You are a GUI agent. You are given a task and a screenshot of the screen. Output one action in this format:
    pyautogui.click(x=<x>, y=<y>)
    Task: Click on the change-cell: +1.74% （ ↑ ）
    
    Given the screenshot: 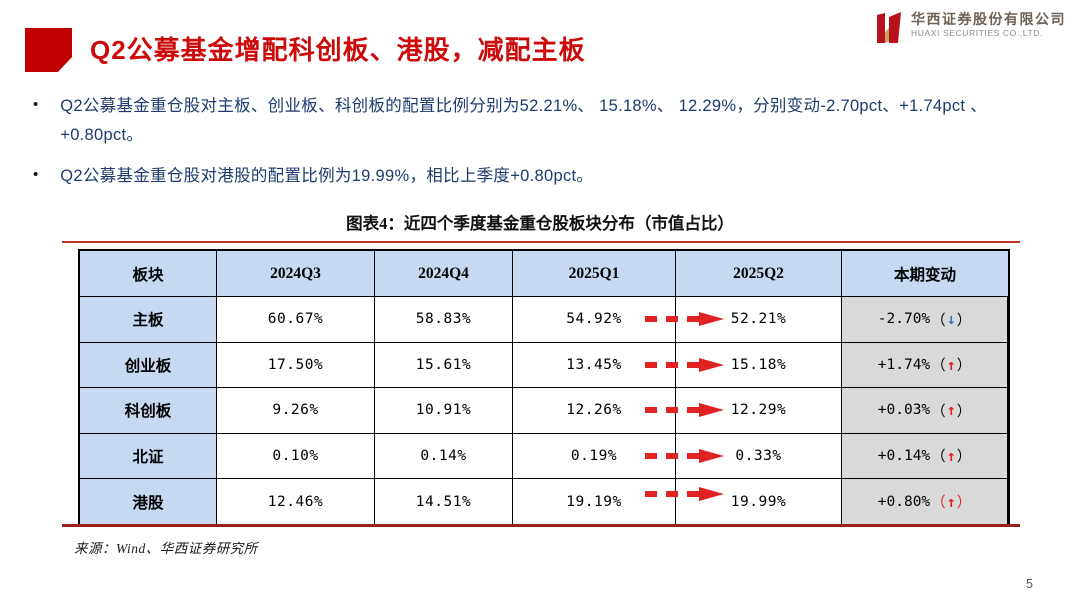 What is the action you would take?
    pyautogui.click(x=925, y=364)
    